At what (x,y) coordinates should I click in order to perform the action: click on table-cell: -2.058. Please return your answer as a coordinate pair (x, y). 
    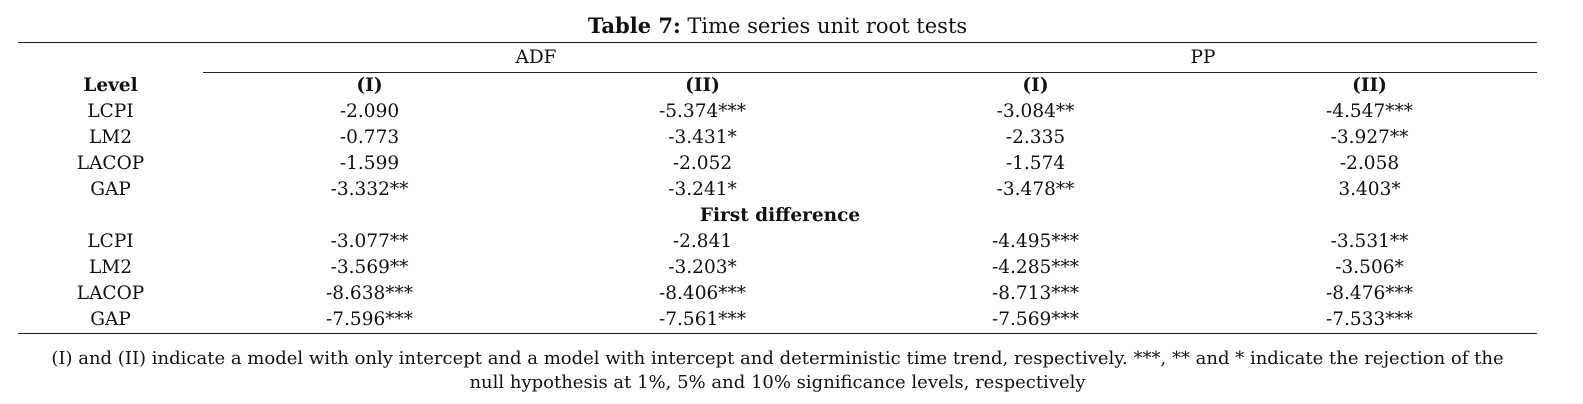
    Looking at the image, I should click on (1369, 163).